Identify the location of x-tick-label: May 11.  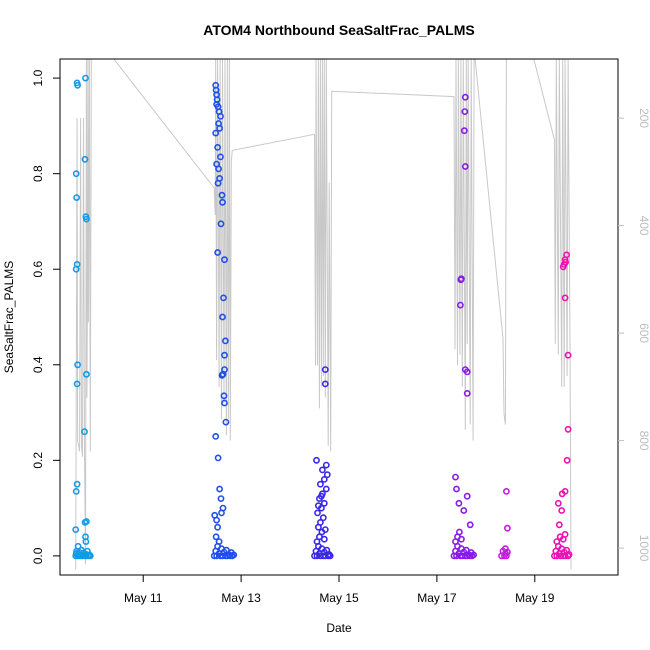
(143, 598).